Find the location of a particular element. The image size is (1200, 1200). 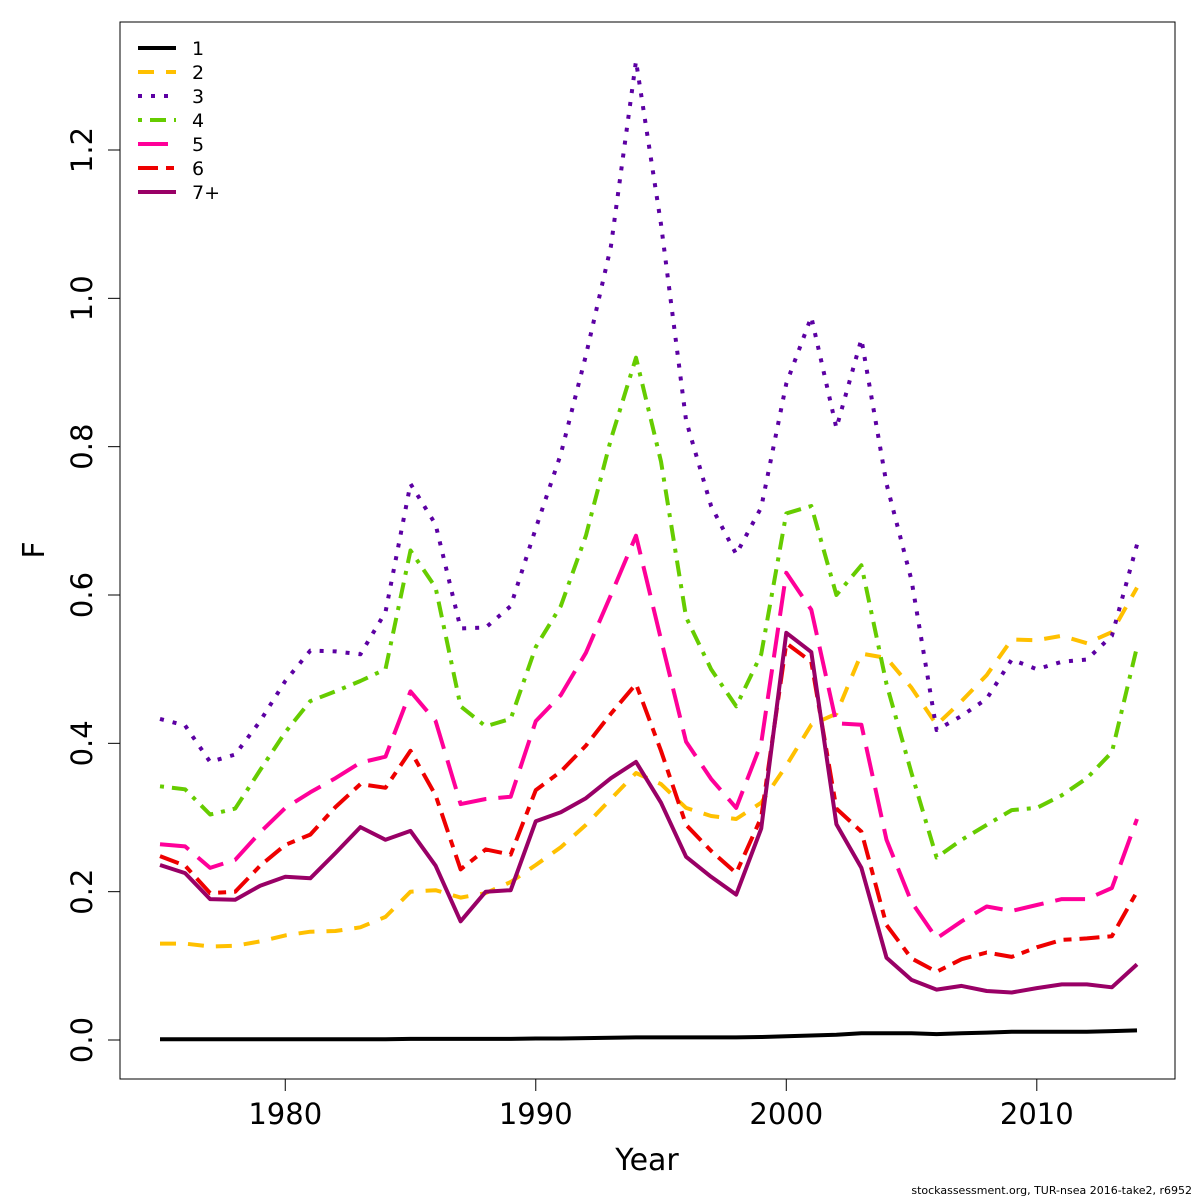

x-axis-title: Year is located at coordinates (646, 1160).